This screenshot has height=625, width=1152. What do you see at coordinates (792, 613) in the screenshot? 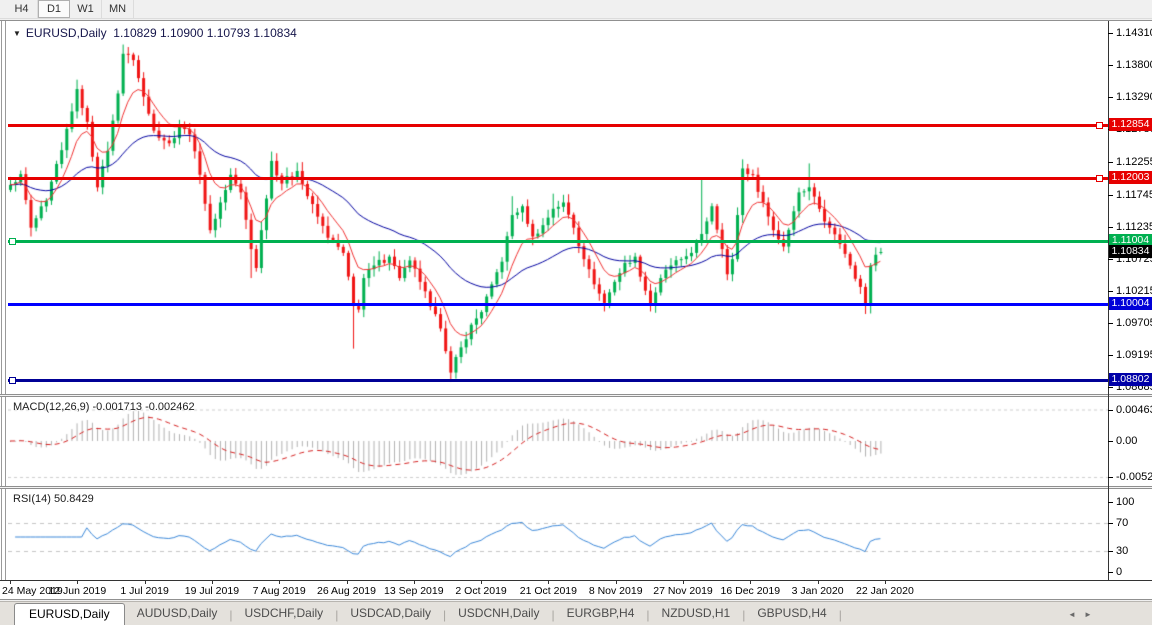
I see `tab-gbpusd-h4: GBPUSD,H4` at bounding box center [792, 613].